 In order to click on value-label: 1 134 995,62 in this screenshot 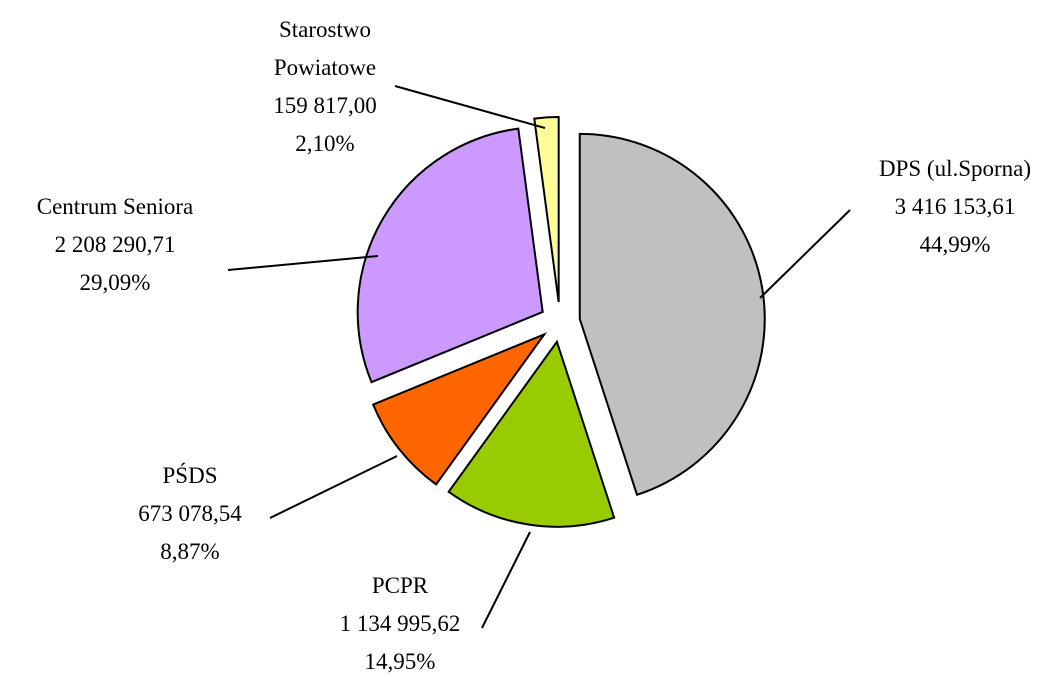, I will do `click(400, 623)`.